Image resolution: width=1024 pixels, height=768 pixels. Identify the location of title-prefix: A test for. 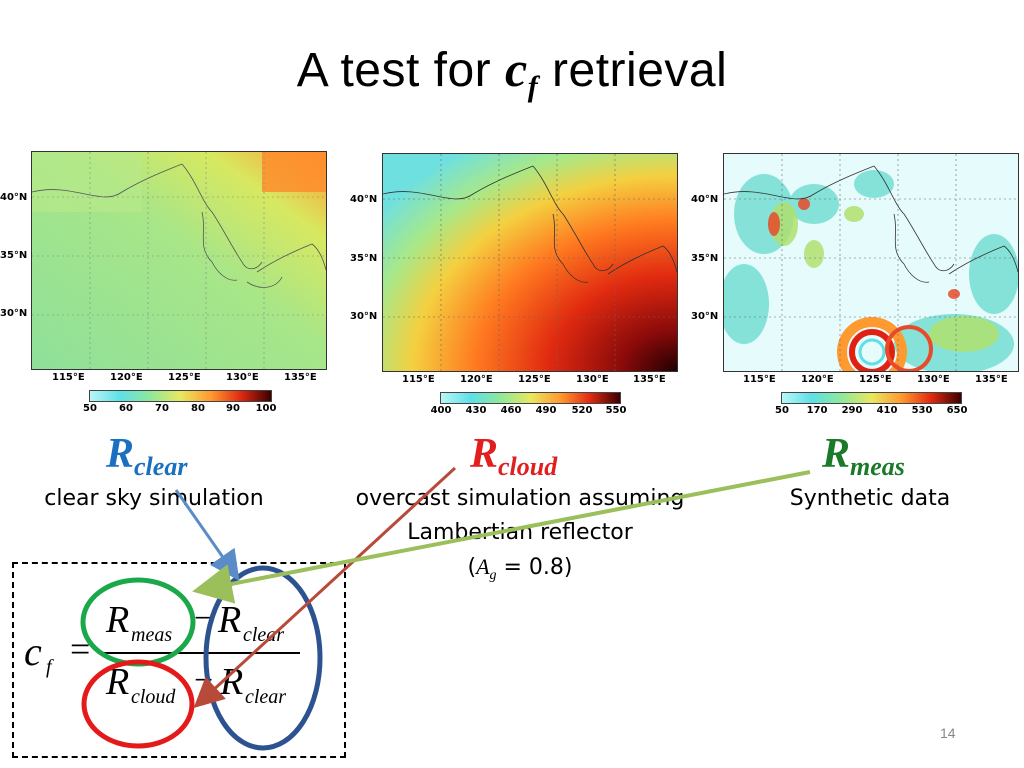
(400, 70).